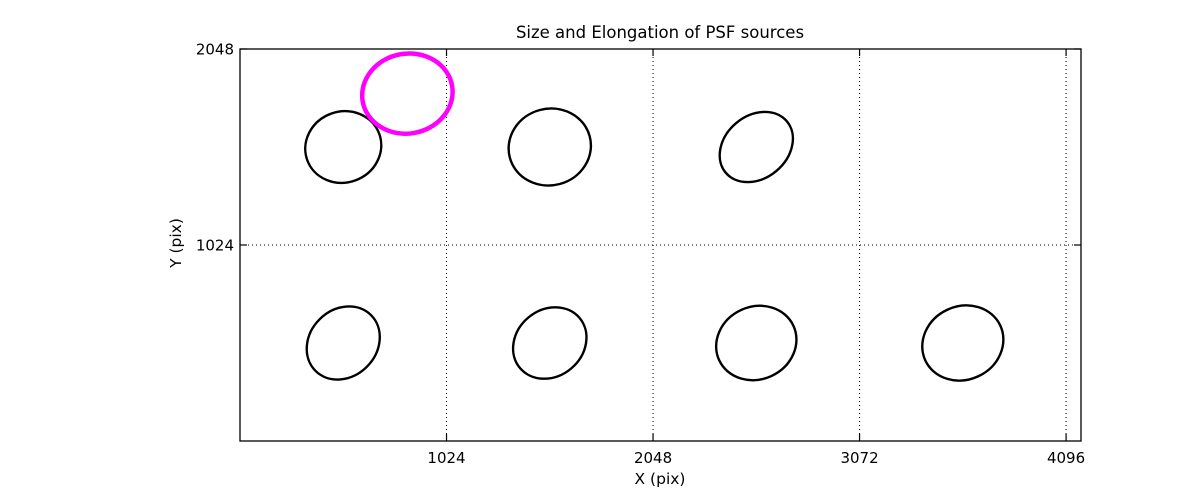 This screenshot has width=1200, height=494. I want to click on y-tick-label: 2048, so click(215, 50).